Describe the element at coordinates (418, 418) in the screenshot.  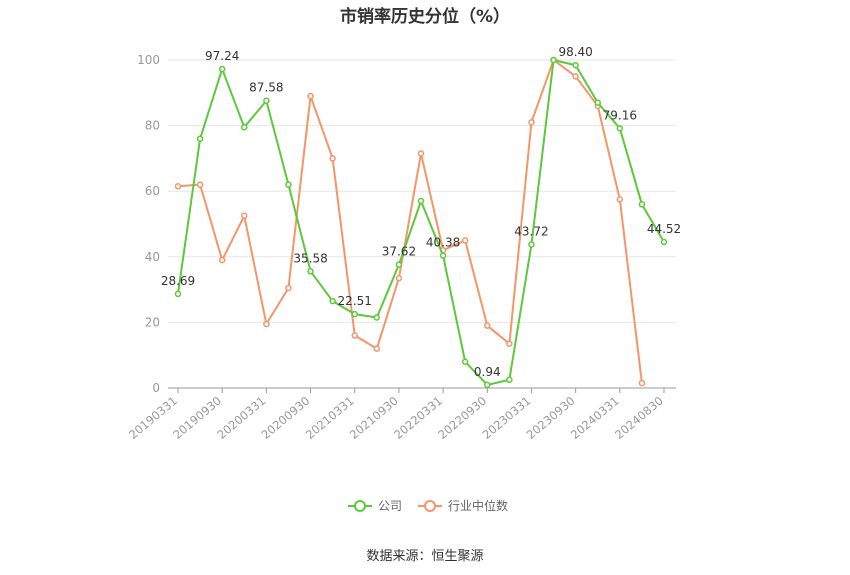
I see `x-tick-label: 20220331` at that location.